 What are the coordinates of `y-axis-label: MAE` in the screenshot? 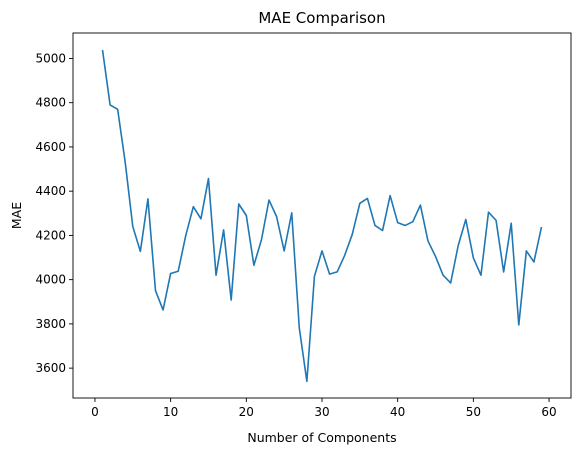 It's located at (16, 215).